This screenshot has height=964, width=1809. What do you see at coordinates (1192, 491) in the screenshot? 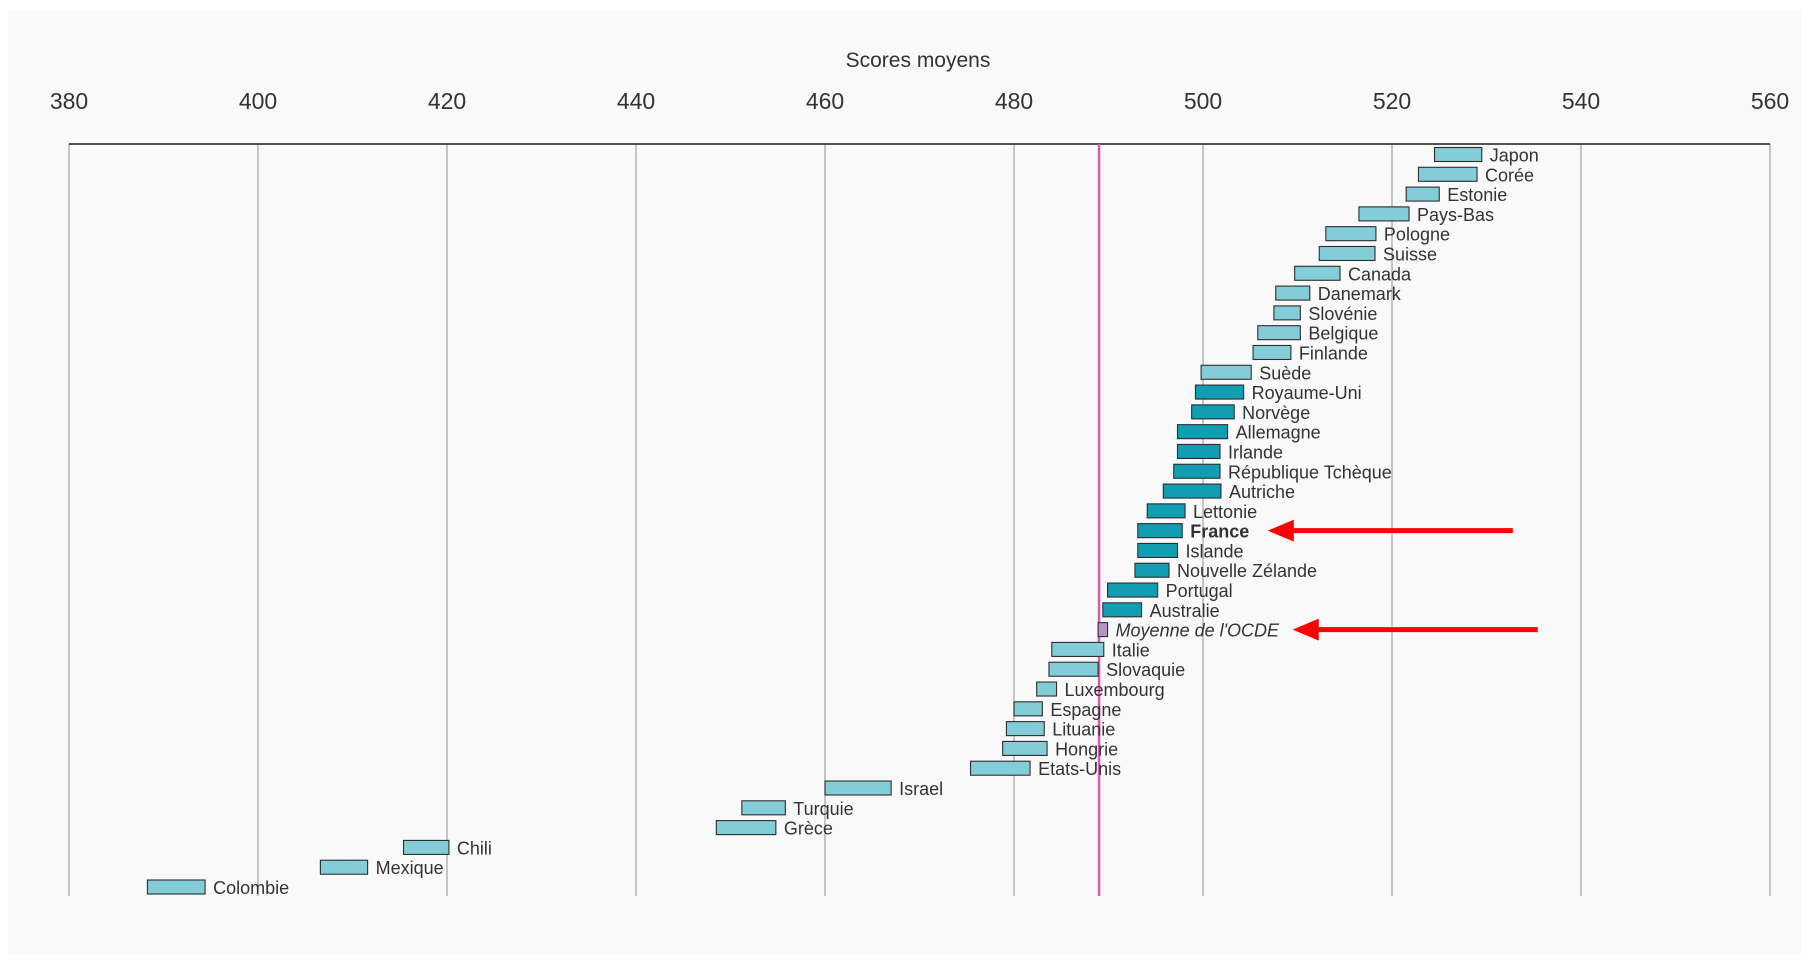
I see `bar-autriche` at bounding box center [1192, 491].